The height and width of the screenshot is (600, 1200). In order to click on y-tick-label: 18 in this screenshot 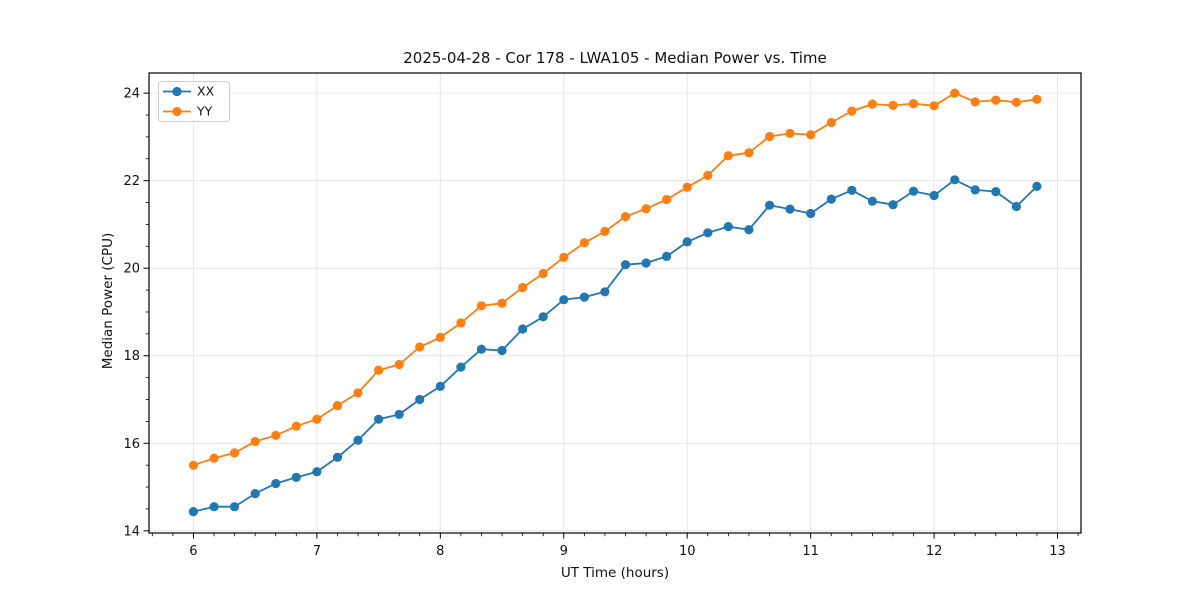, I will do `click(131, 356)`.